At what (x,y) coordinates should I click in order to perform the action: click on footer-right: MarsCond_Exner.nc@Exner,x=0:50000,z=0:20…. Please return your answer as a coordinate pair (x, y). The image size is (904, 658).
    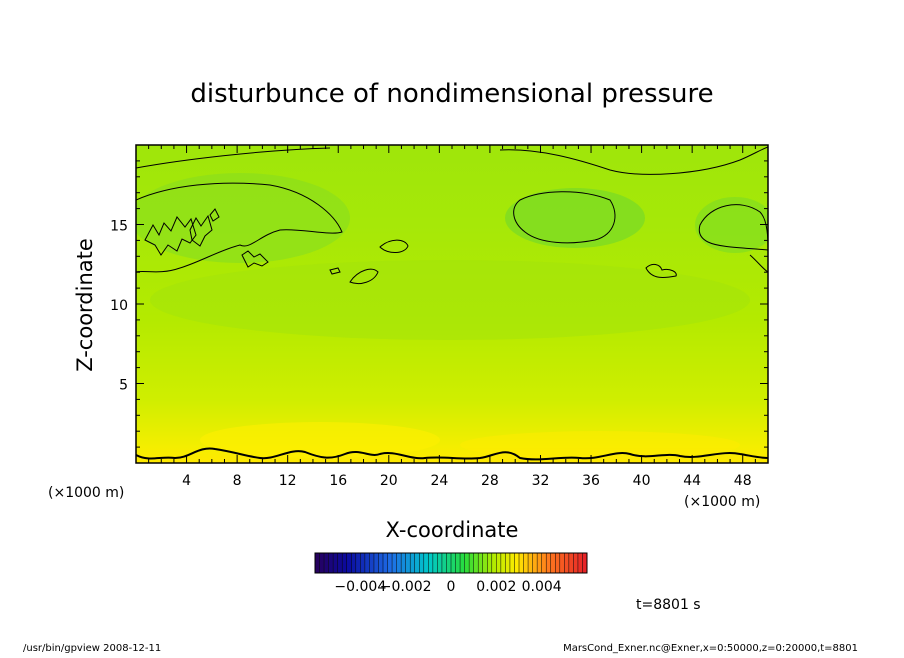
    Looking at the image, I should click on (710, 648).